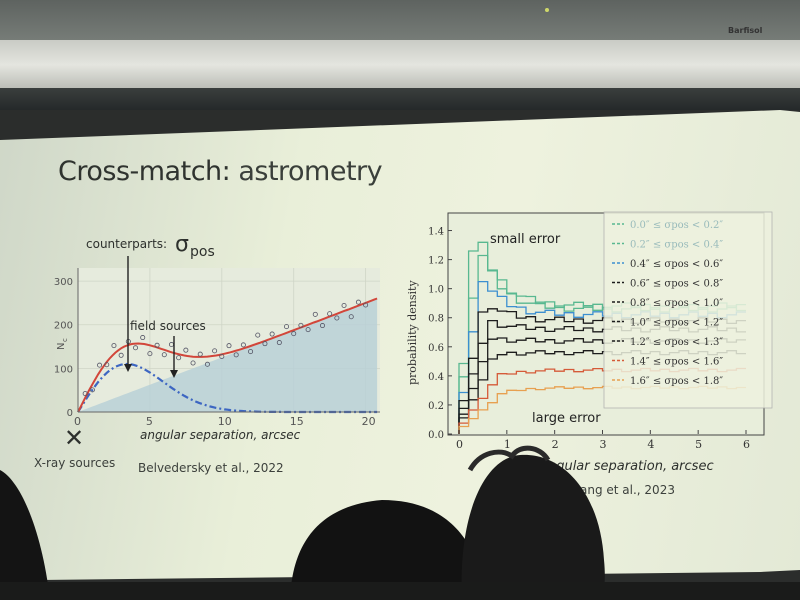 The image size is (800, 600). I want to click on slide-title: Cross-match: astrometry, so click(220, 171).